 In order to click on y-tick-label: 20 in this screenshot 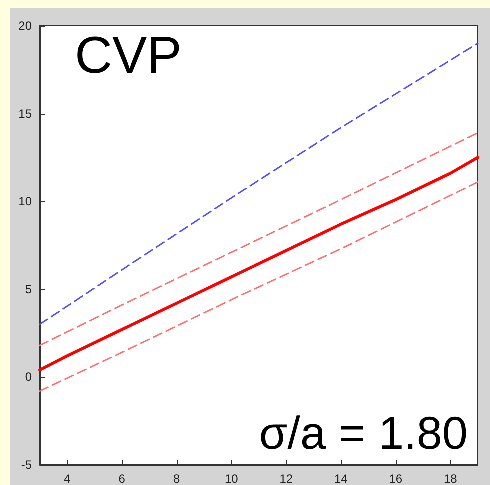, I will do `click(25, 26)`.